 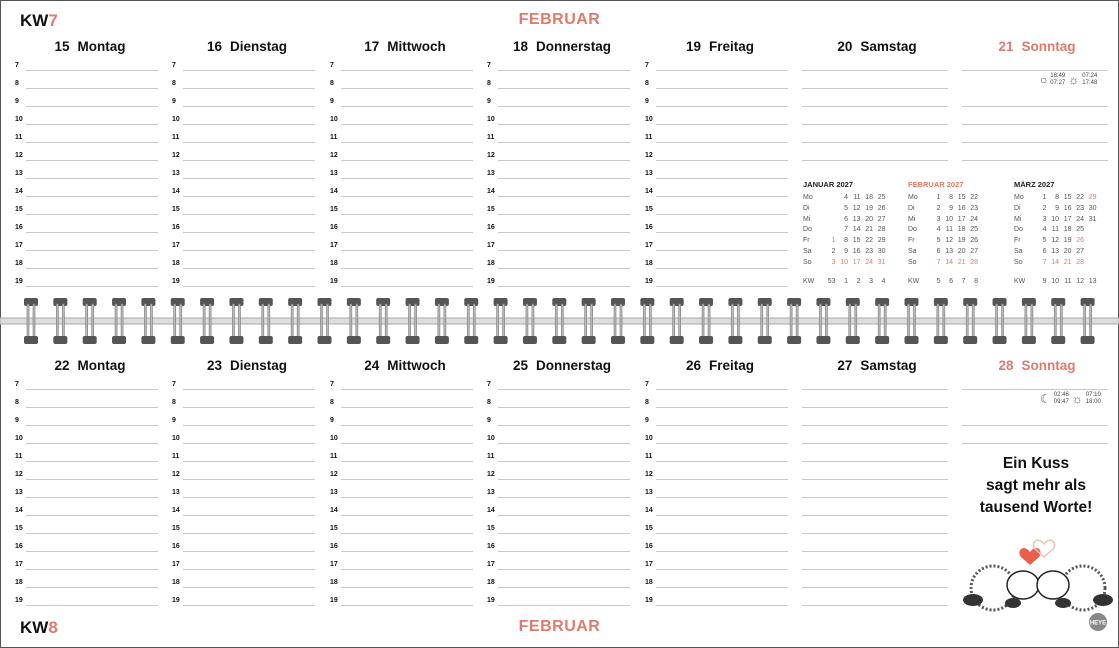 I want to click on date-cell: 22, so click(x=1080, y=197).